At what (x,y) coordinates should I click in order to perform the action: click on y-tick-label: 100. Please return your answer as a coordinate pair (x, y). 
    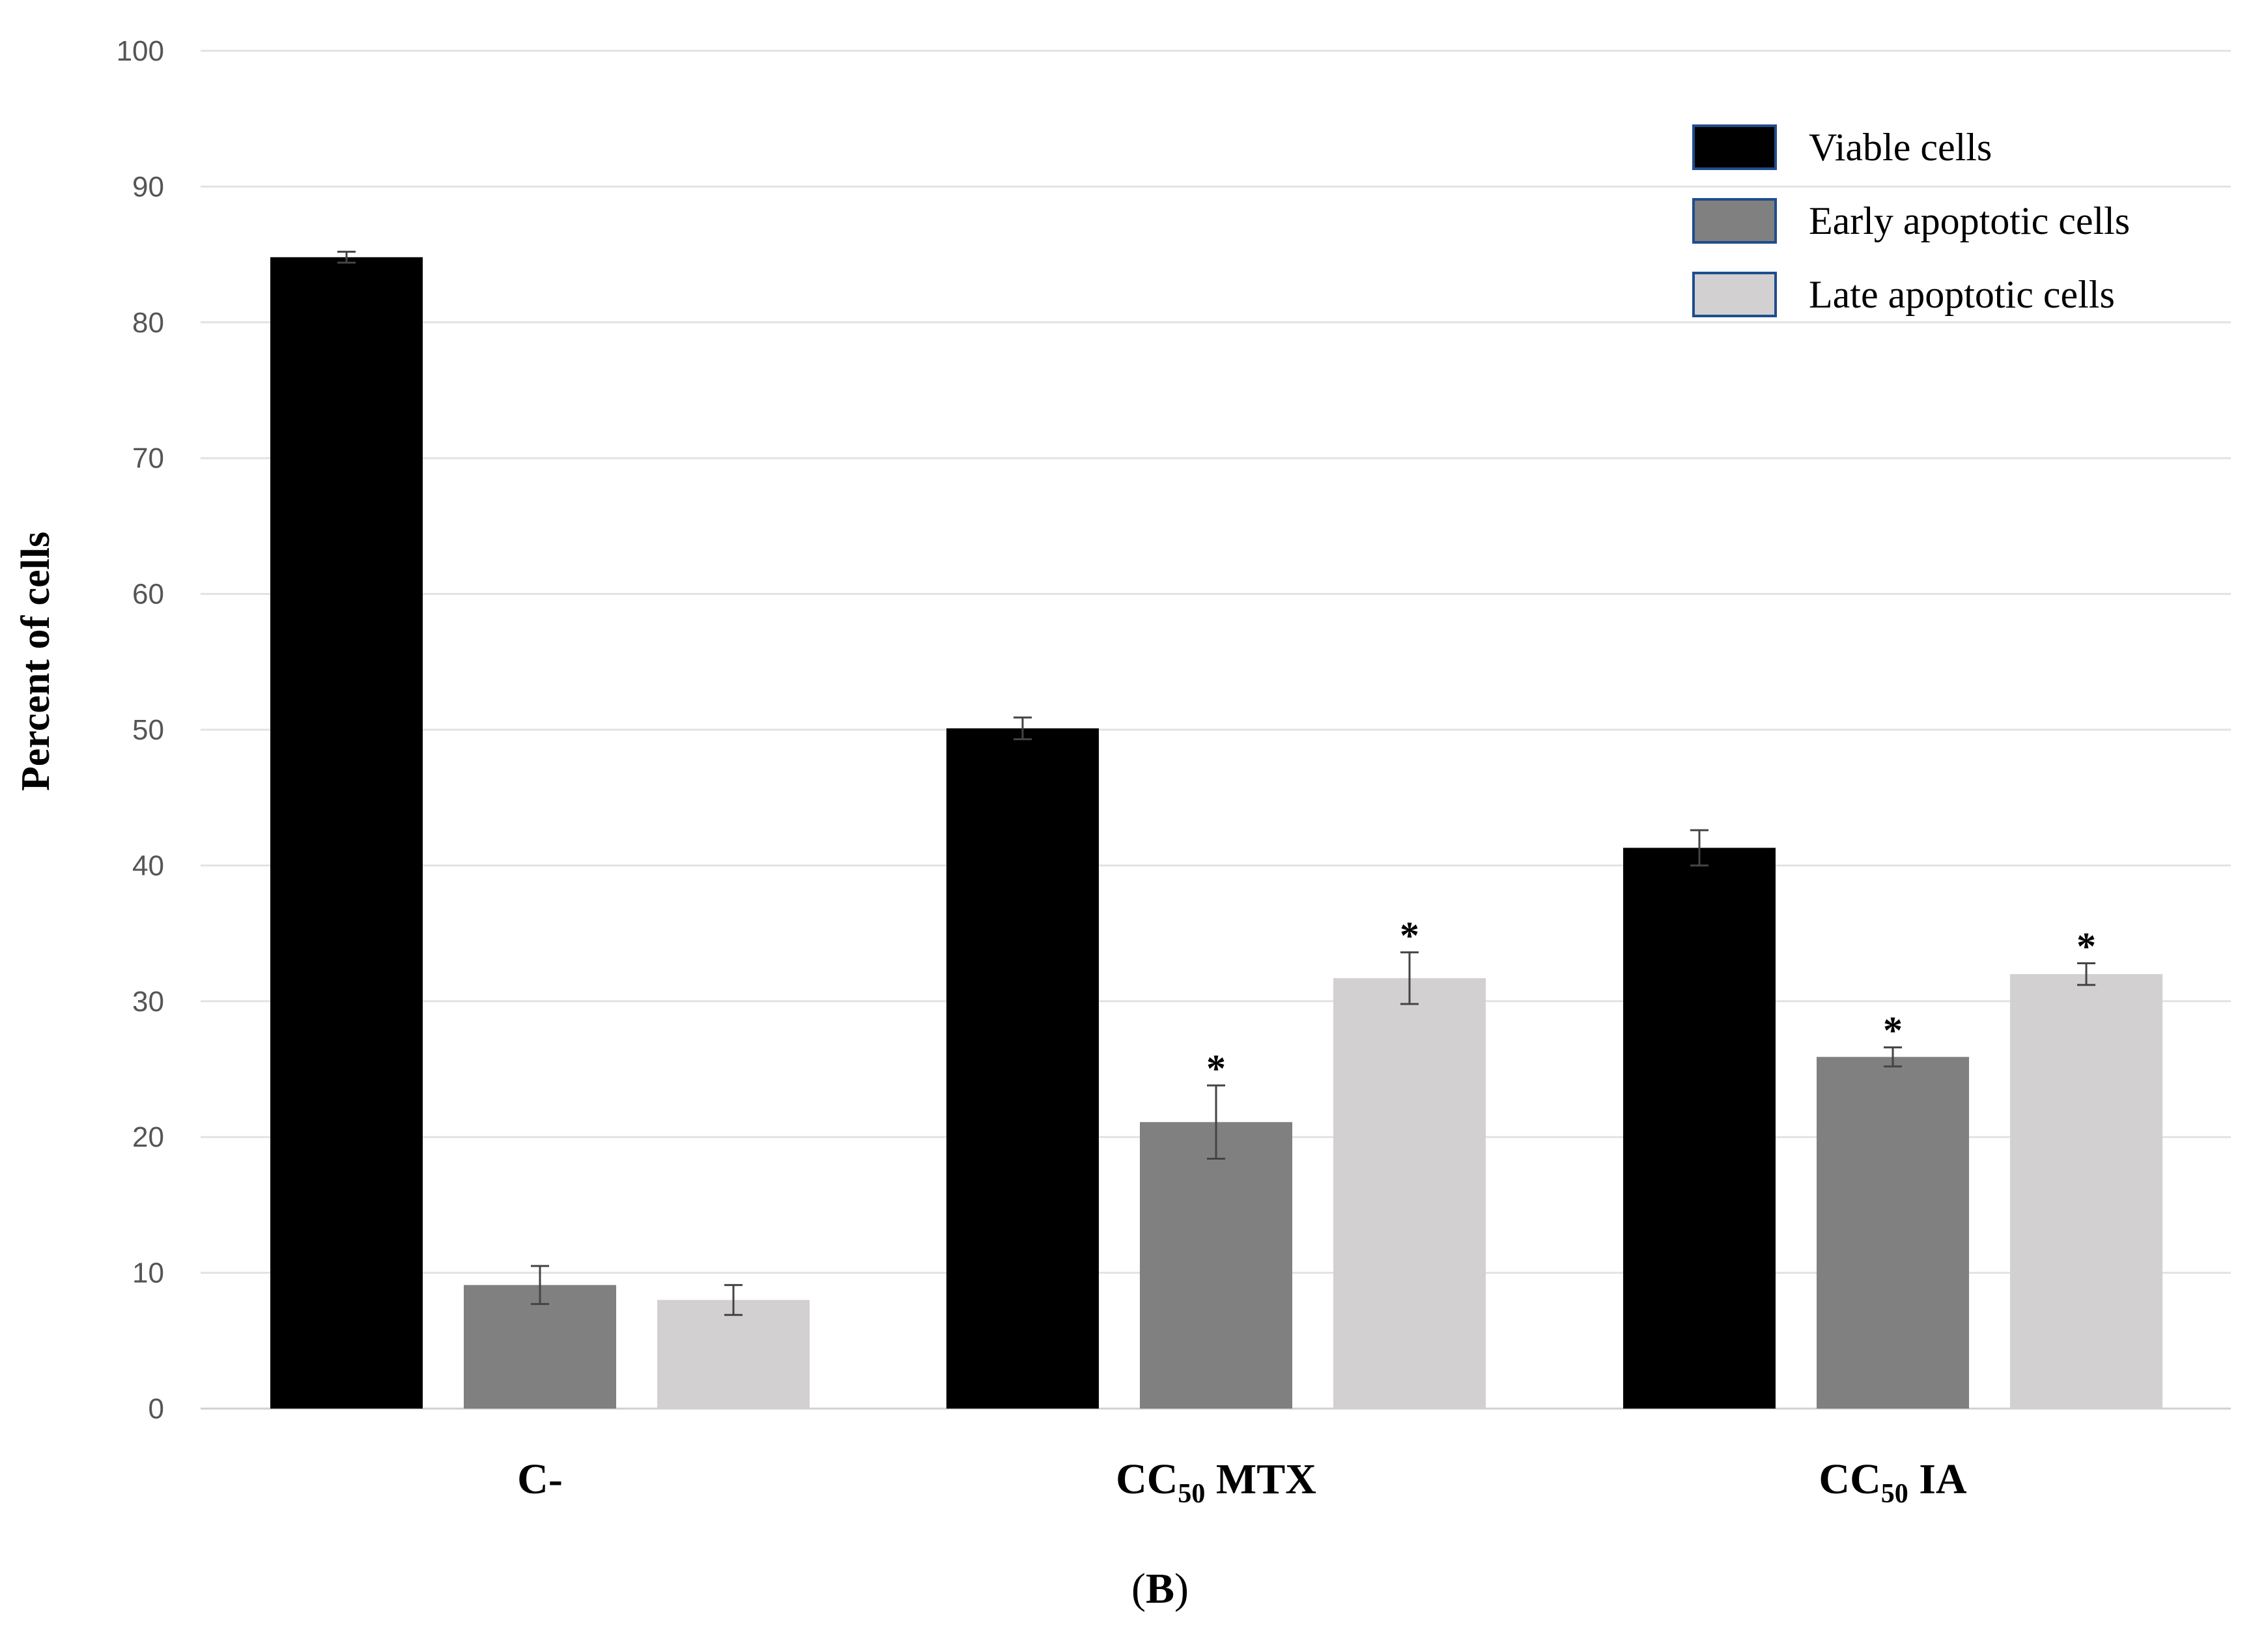
    Looking at the image, I should click on (140, 51).